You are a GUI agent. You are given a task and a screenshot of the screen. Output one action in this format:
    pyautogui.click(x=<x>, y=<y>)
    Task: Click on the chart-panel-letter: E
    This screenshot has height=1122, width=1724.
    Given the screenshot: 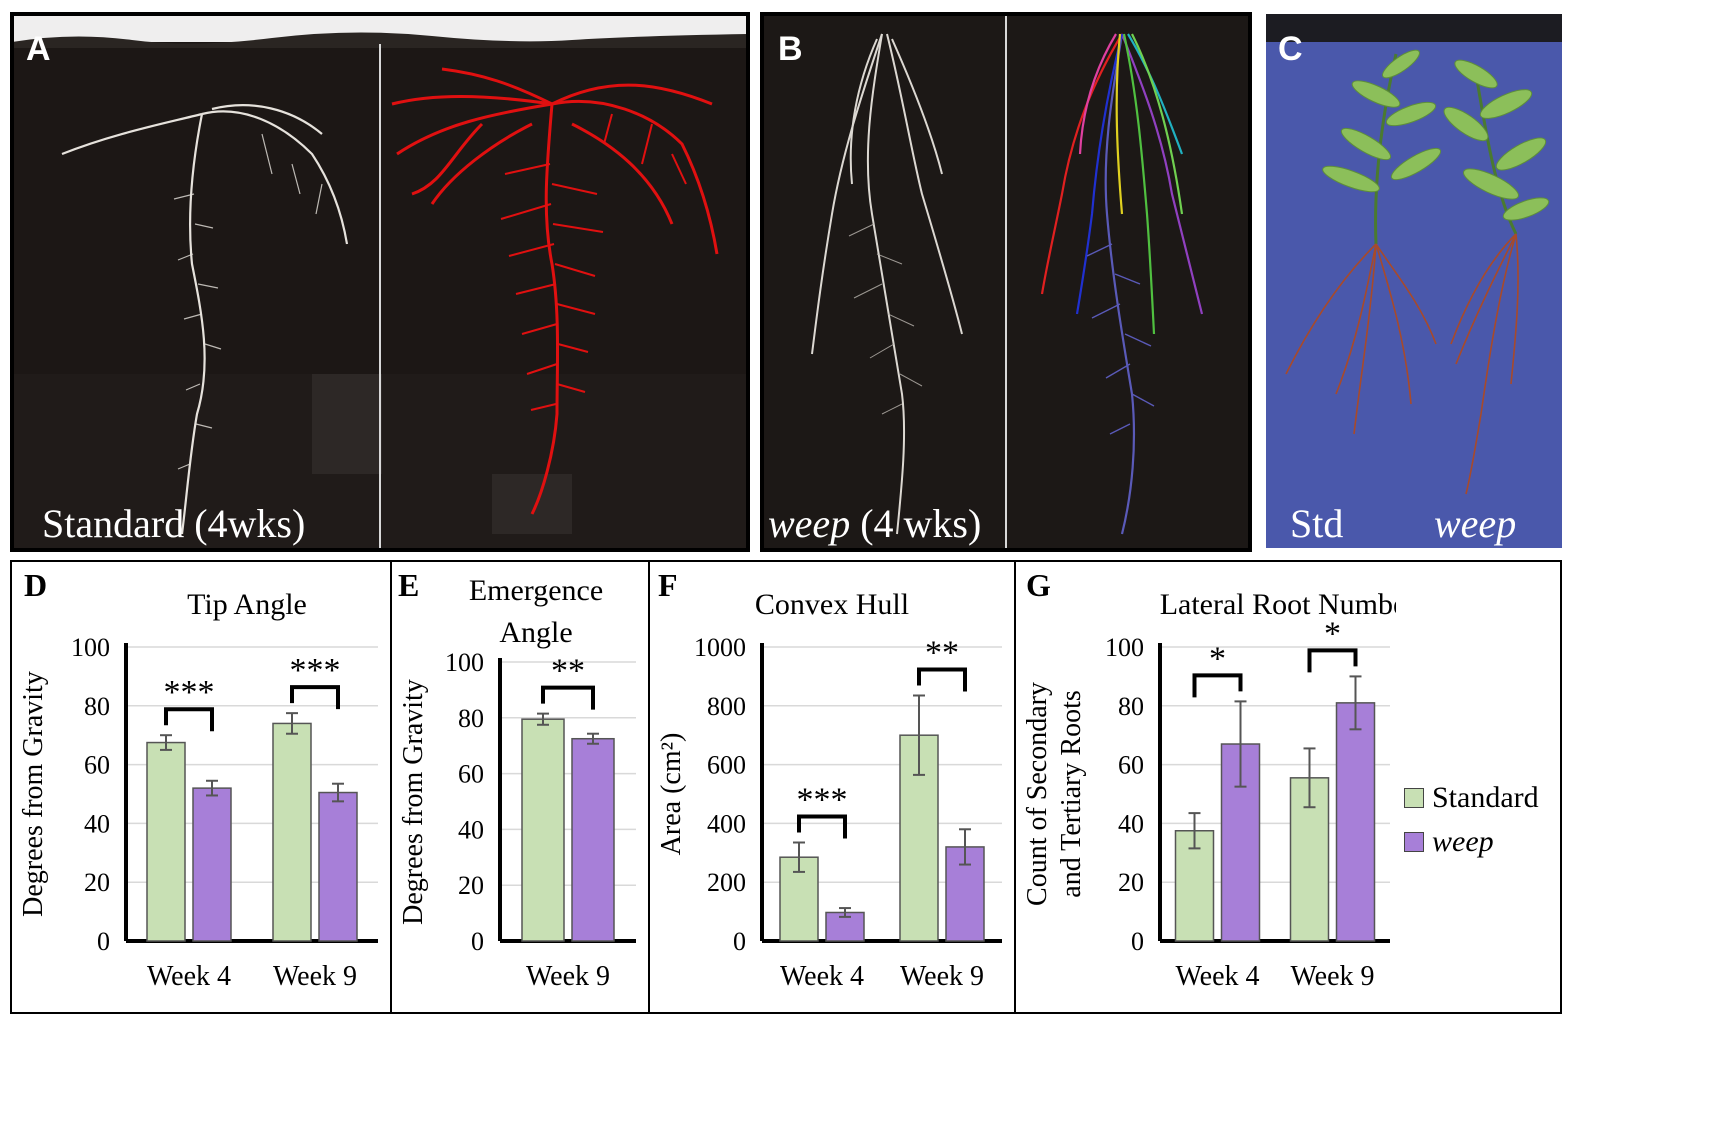 What is the action you would take?
    pyautogui.click(x=408, y=585)
    